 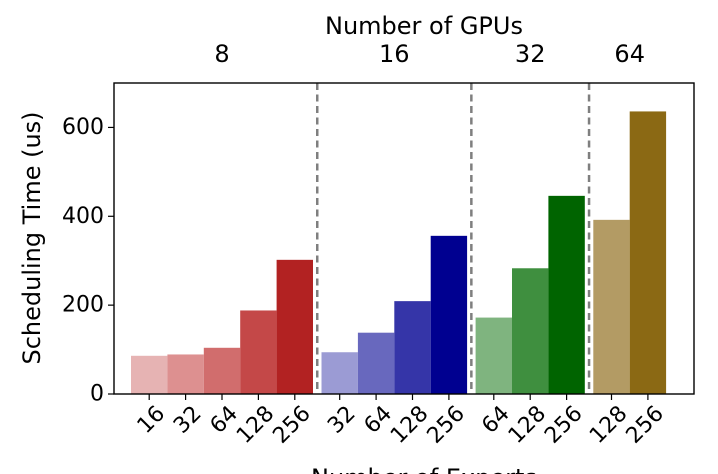 What do you see at coordinates (394, 54) in the screenshot?
I see `top-tick-label-gpus: 16` at bounding box center [394, 54].